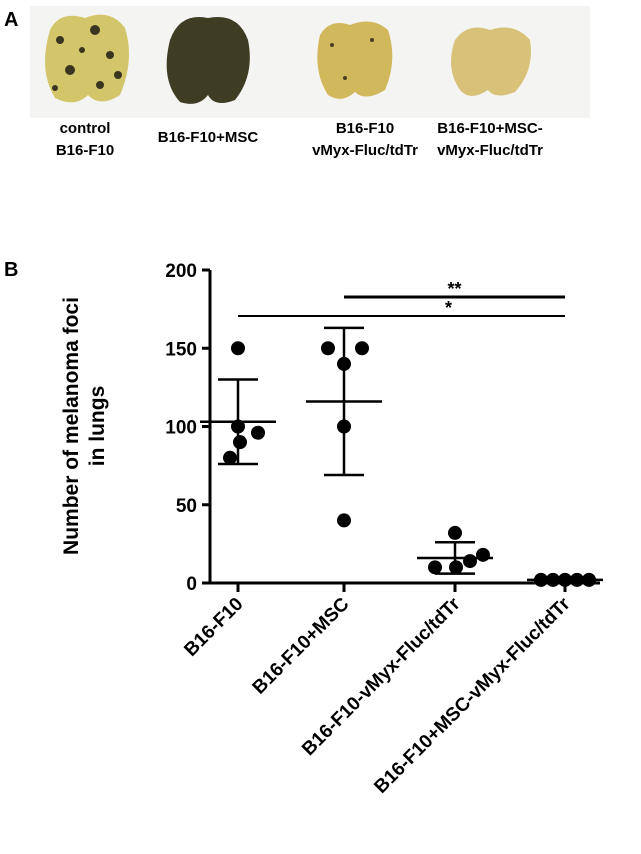 This screenshot has height=854, width=641. What do you see at coordinates (181, 428) in the screenshot?
I see `y-tick-label: 100` at bounding box center [181, 428].